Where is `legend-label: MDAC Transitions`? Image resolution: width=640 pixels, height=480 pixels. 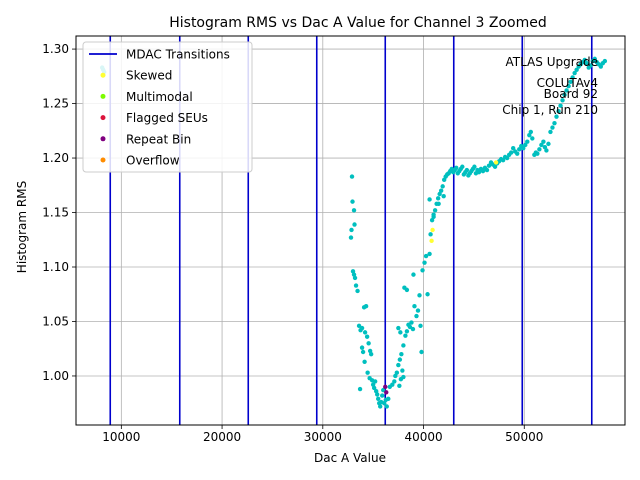 legend-label: MDAC Transitions is located at coordinates (178, 55).